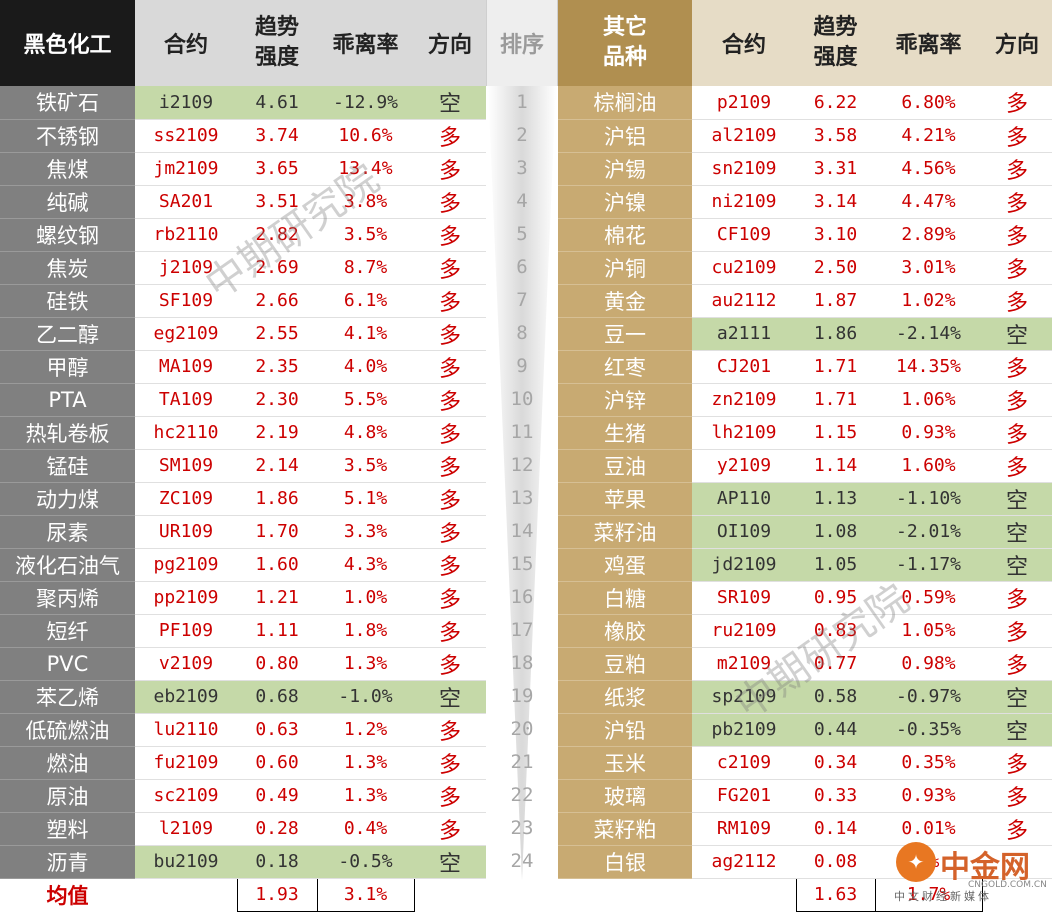 The height and width of the screenshot is (913, 1052). I want to click on deviation-rate: 3.01%, so click(928, 268).